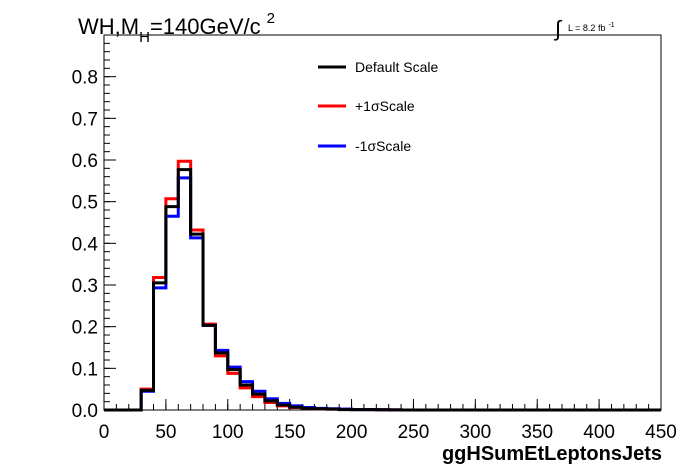  What do you see at coordinates (85, 78) in the screenshot?
I see `y-tick-label: 0.8` at bounding box center [85, 78].